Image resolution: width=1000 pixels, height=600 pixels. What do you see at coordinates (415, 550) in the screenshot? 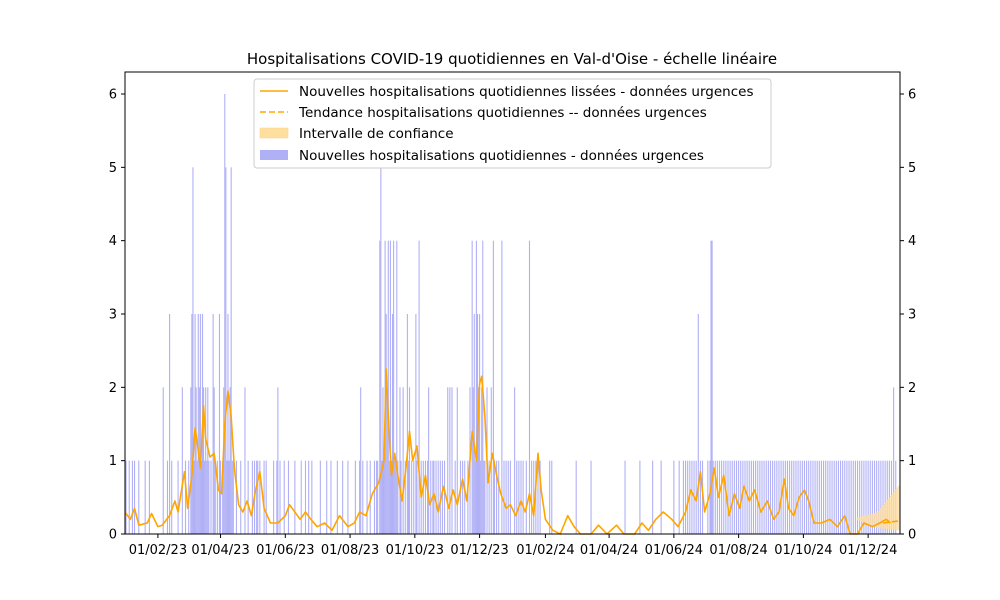
I see `x-tick-label: 01/10/23` at bounding box center [415, 550].